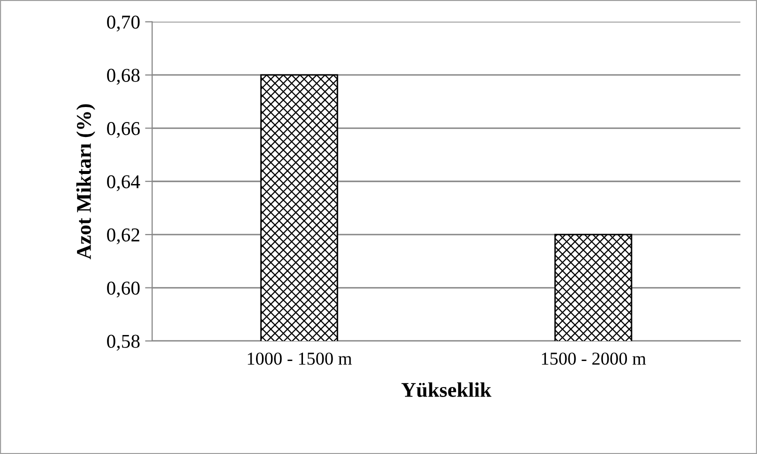 This screenshot has height=454, width=757. What do you see at coordinates (123, 130) in the screenshot?
I see `y-tick-label: 0,66` at bounding box center [123, 130].